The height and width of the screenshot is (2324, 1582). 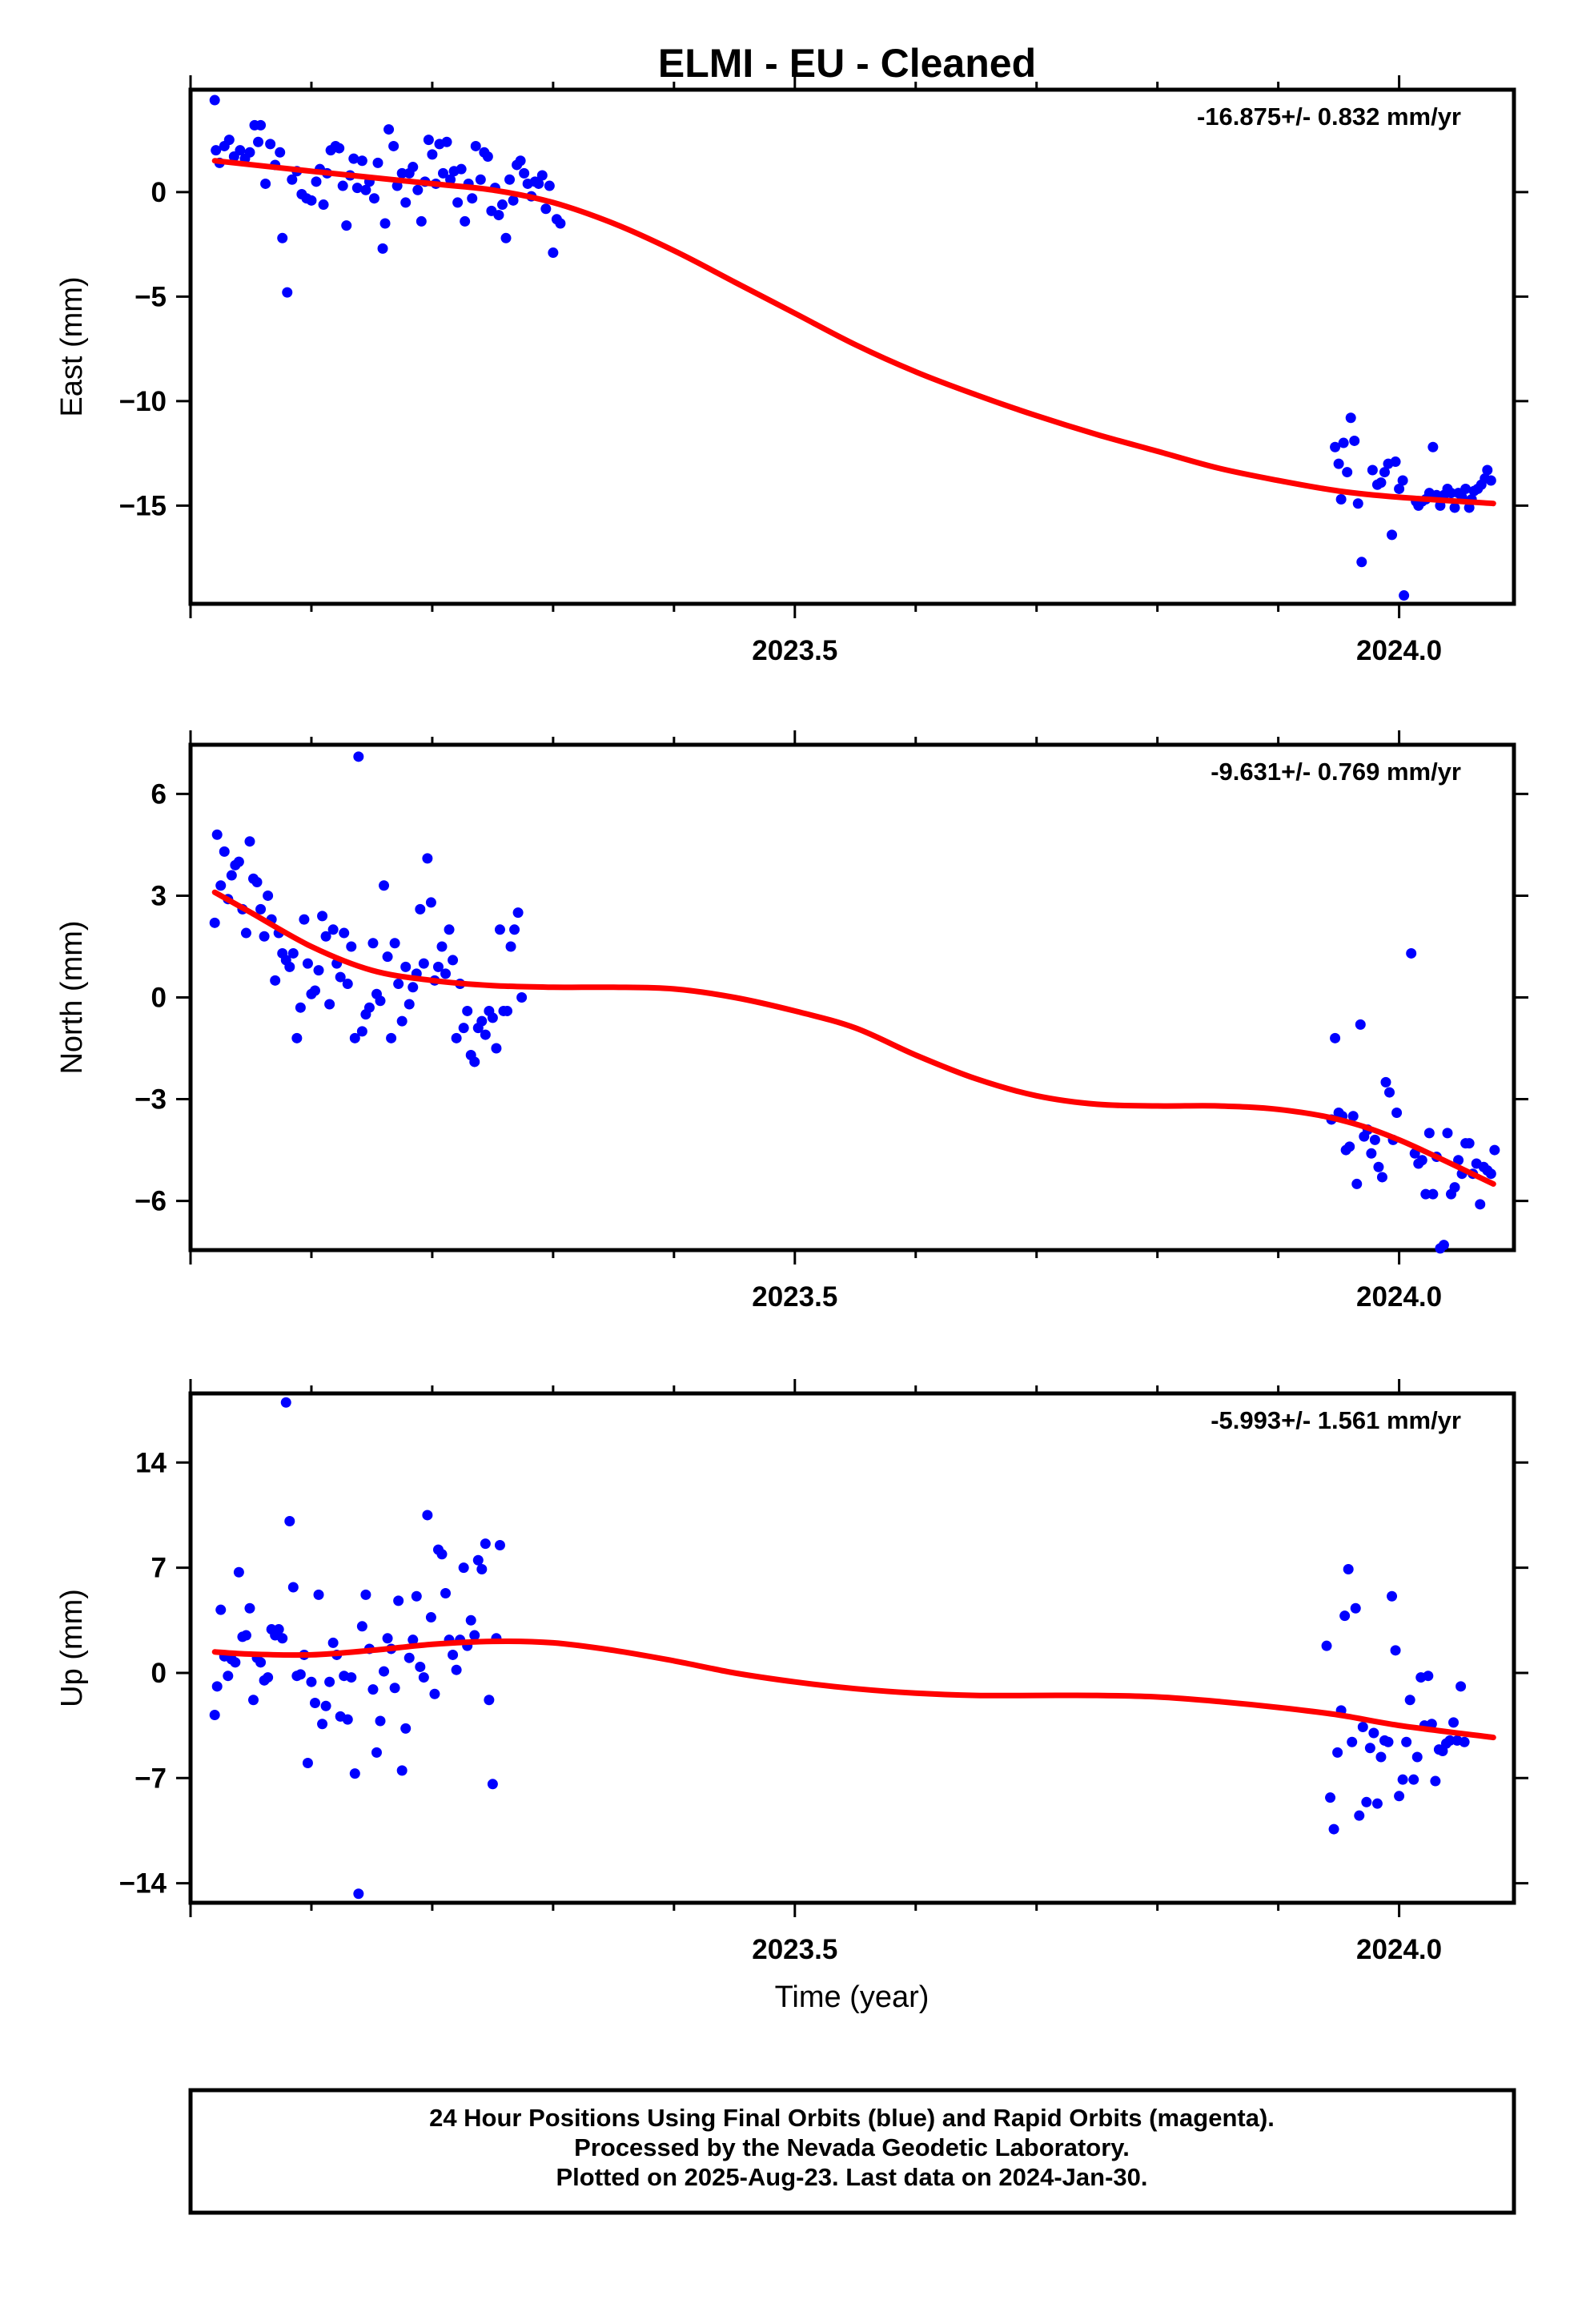 What do you see at coordinates (151, 296) in the screenshot?
I see `east-y-tick-label: −5` at bounding box center [151, 296].